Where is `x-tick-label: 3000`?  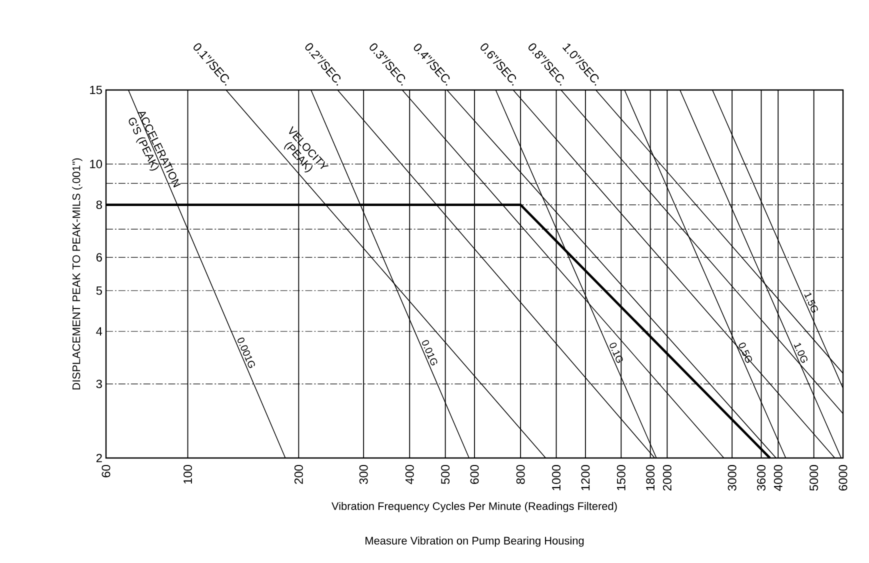
x-tick-label: 3000 is located at coordinates (732, 477).